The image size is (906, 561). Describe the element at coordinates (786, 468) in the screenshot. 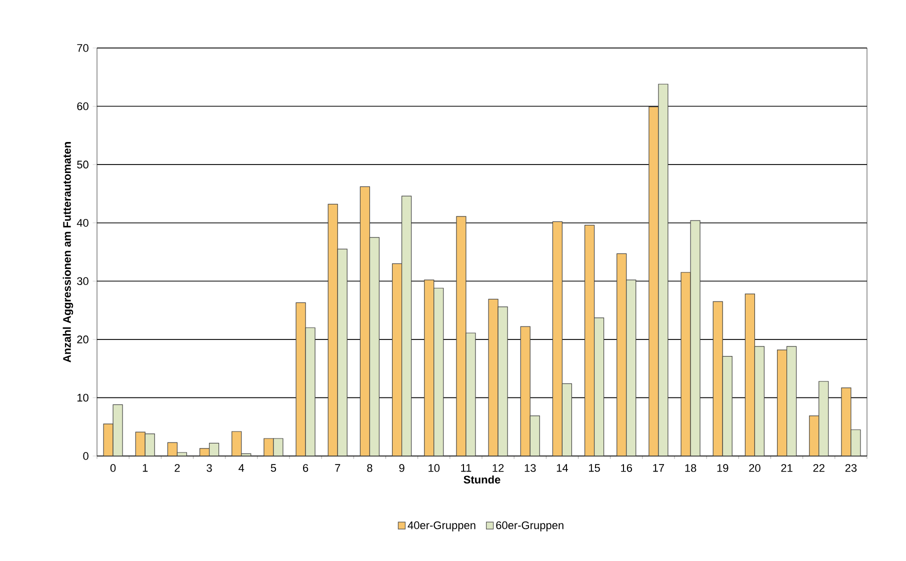

I see `x-tick-label: 21` at that location.